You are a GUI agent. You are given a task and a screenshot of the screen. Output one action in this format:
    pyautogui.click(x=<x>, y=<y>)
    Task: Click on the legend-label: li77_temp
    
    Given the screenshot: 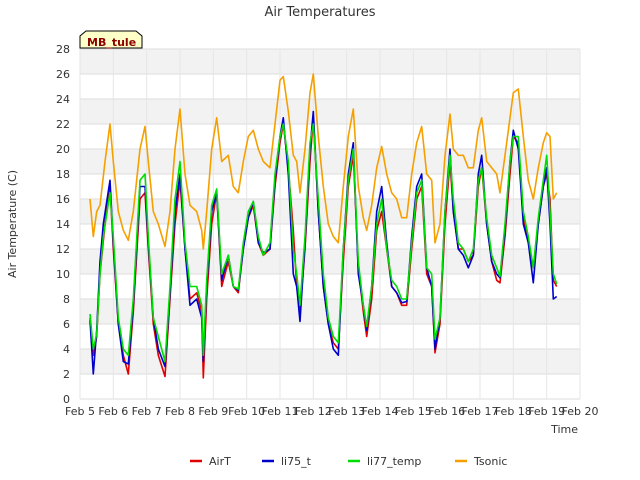 What is the action you would take?
    pyautogui.click(x=394, y=461)
    